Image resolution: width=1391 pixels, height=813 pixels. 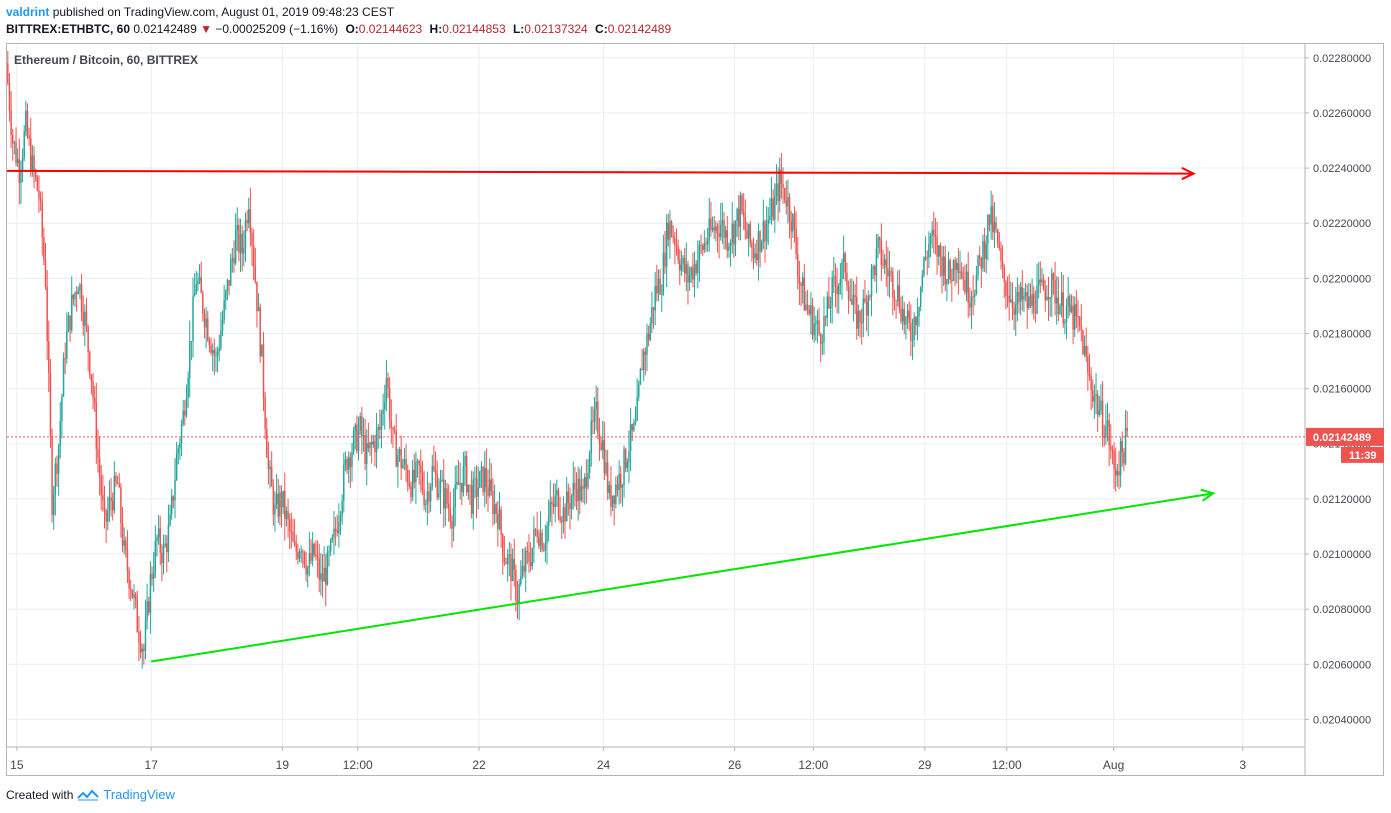 I want to click on x-tick-label: 29, so click(x=925, y=765).